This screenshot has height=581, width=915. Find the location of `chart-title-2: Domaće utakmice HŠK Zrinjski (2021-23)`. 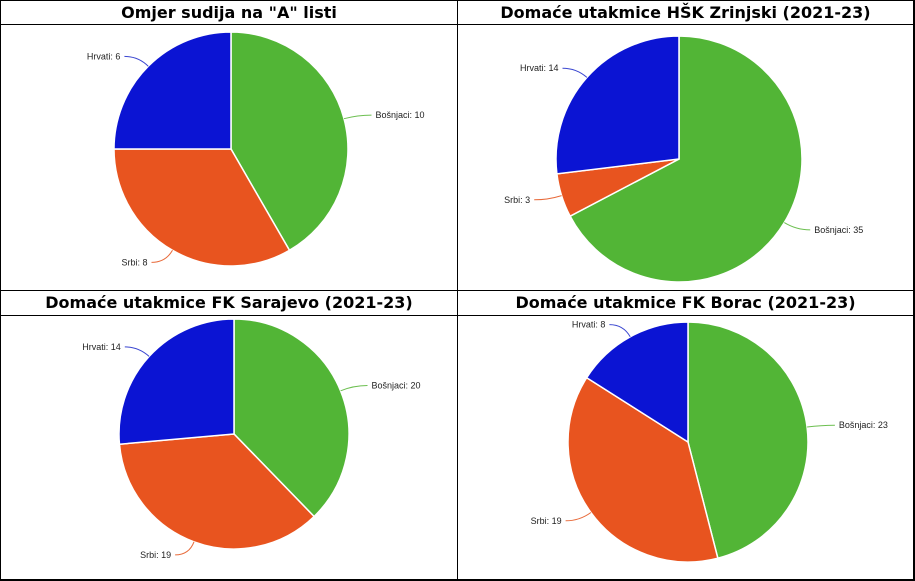

chart-title-2: Domaće utakmice HŠK Zrinjski (2021-23) is located at coordinates (685, 12).